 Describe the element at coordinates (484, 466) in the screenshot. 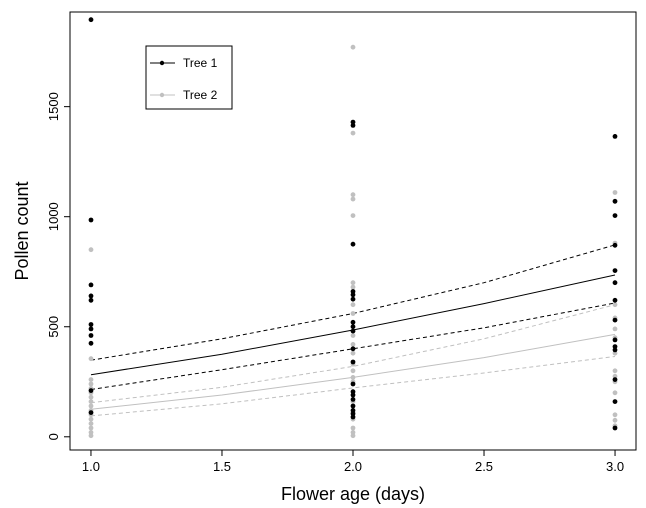

I see `x-tick-label: 2.5` at that location.